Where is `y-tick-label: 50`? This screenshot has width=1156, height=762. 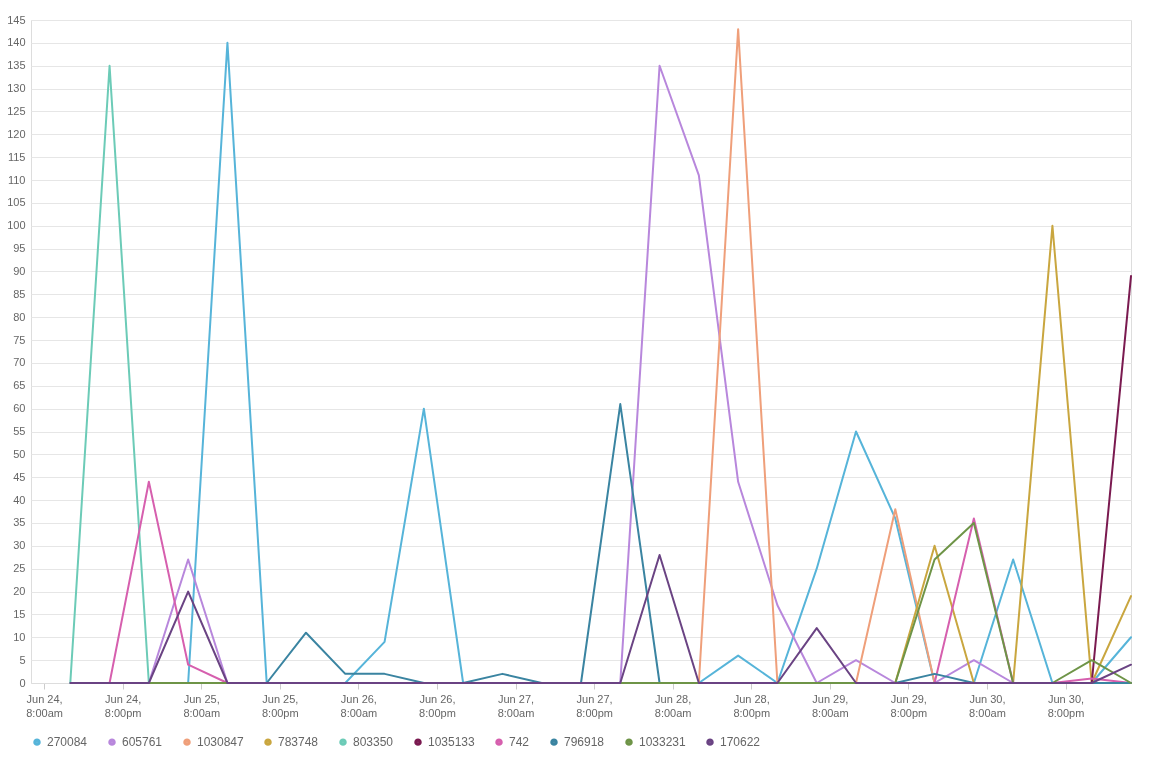
y-tick-label: 50 is located at coordinates (19, 453).